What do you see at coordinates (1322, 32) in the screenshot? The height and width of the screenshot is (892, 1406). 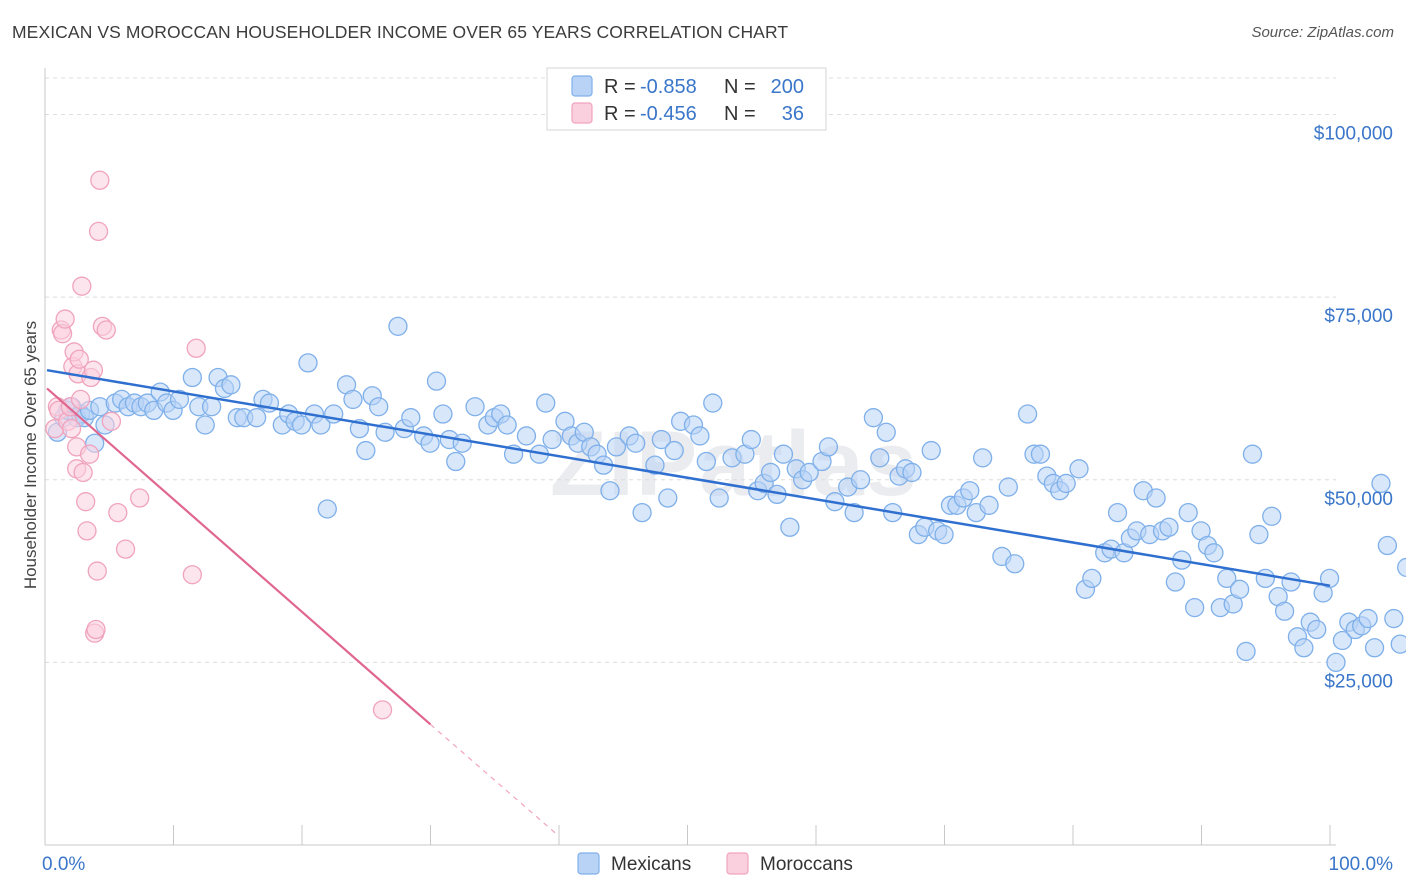 I see `source-credit: Source: ZipAtlas.com` at bounding box center [1322, 32].